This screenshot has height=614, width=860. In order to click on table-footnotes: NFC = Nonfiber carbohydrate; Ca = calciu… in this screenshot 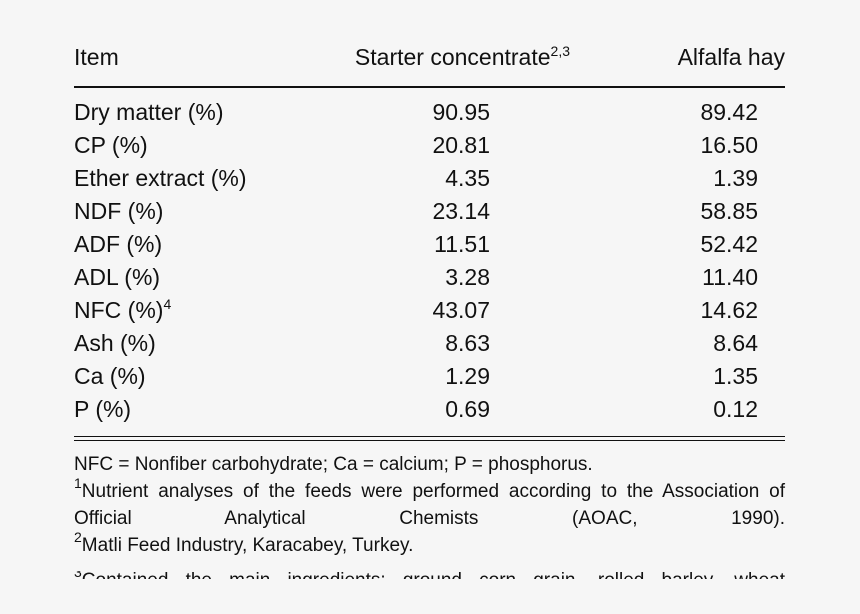, I will do `click(429, 505)`.